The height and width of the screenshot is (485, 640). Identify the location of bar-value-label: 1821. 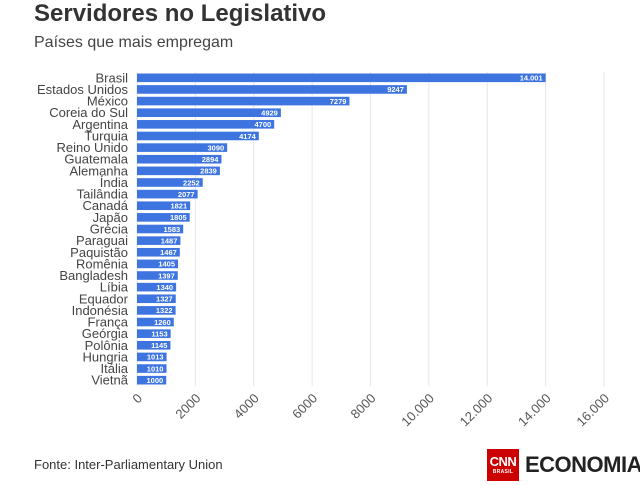
(178, 206).